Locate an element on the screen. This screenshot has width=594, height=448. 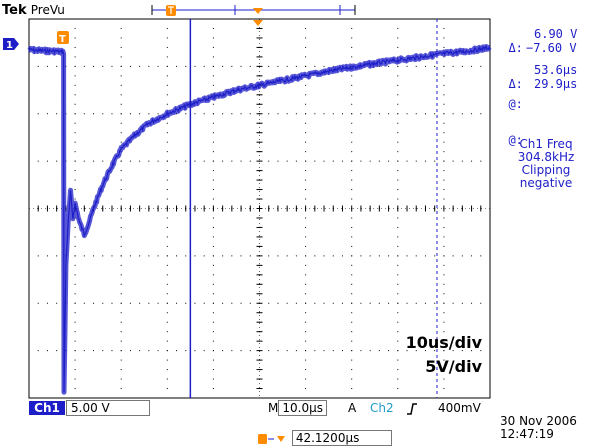
ch1-label: Ch1 is located at coordinates (47, 408).